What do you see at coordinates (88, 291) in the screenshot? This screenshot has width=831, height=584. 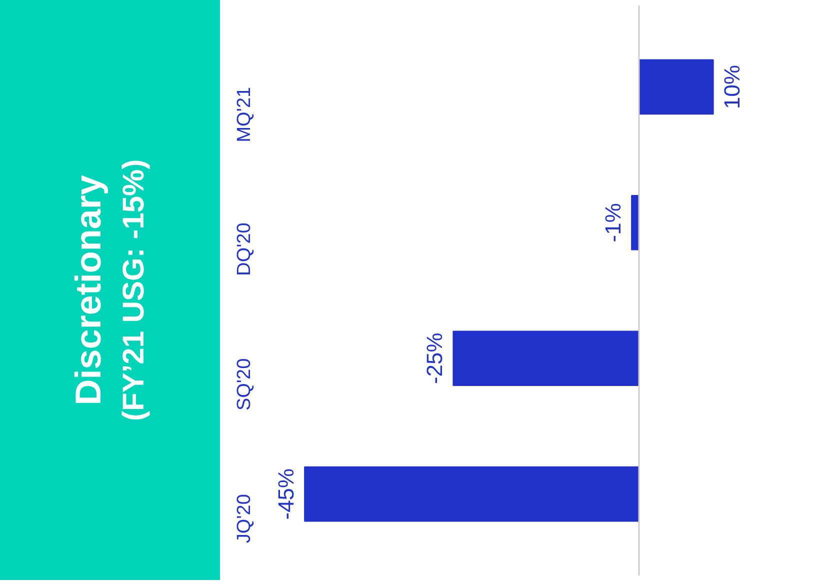 I see `text: Discretionary` at bounding box center [88, 291].